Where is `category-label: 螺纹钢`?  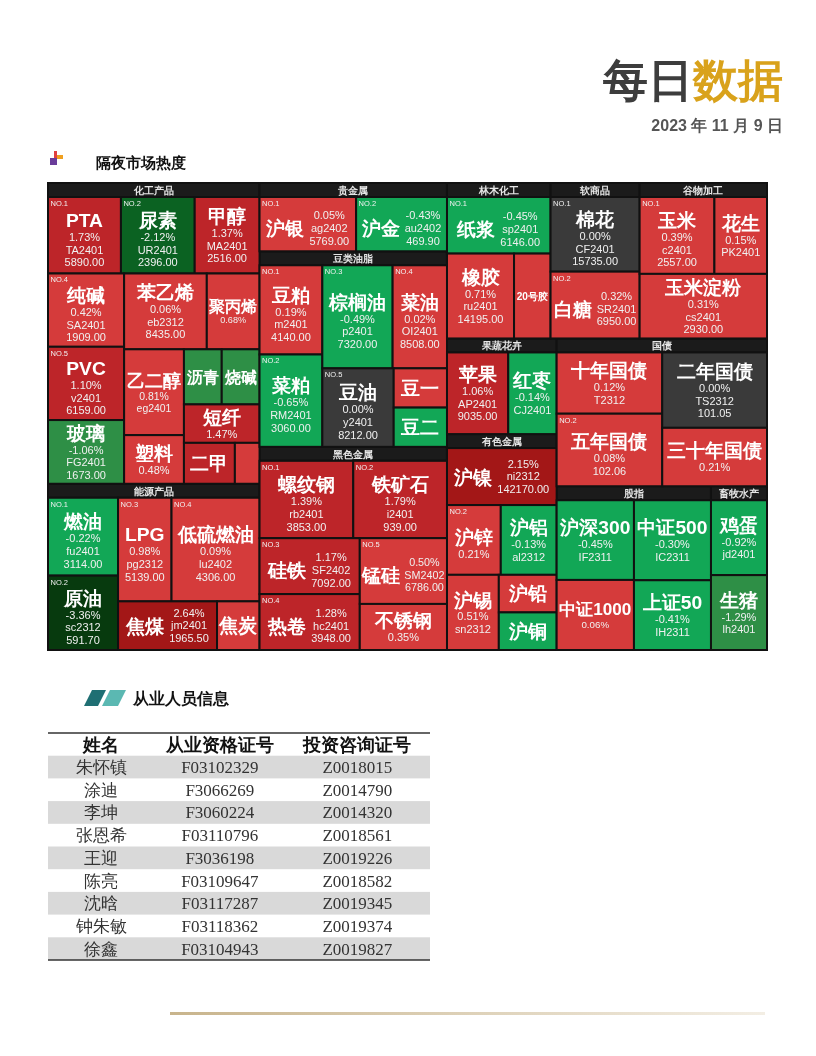
category-label: 螺纹钢 is located at coordinates (305, 485).